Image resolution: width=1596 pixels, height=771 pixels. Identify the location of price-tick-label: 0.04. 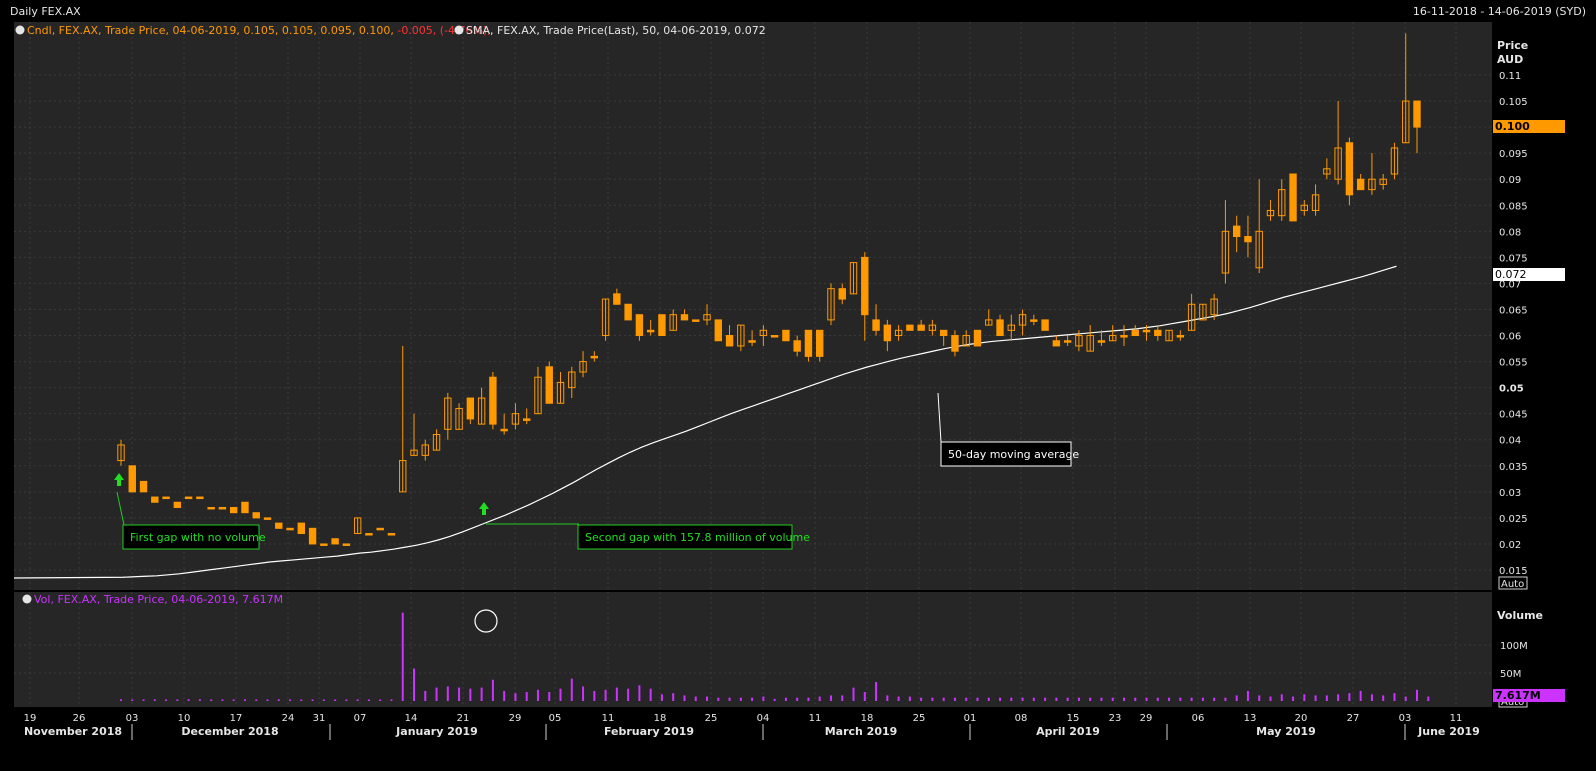
(1510, 441).